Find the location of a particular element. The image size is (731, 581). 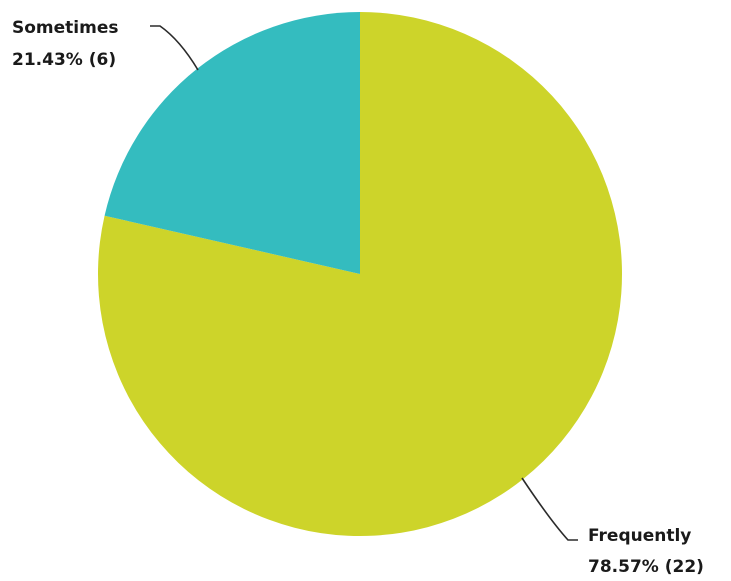

slice-name-frequently: Frequently is located at coordinates (639, 536).